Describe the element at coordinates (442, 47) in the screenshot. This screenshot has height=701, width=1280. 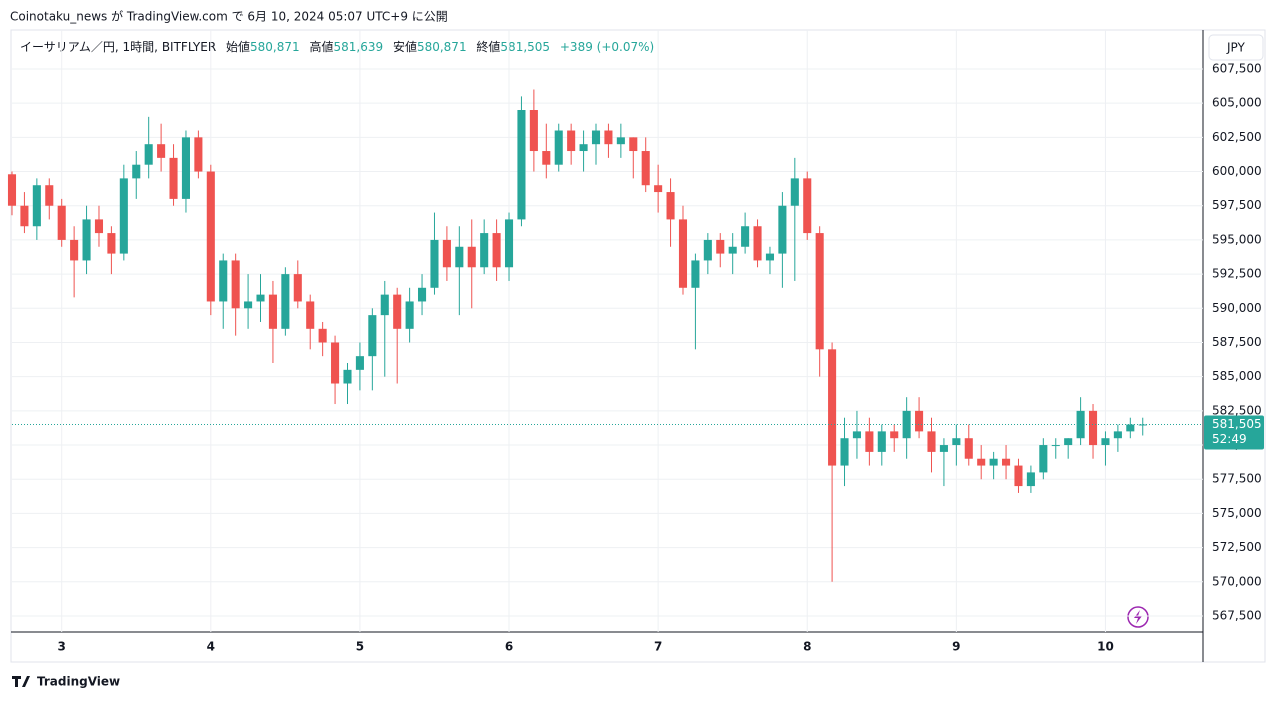
I see `legend-low: 580,871` at that location.